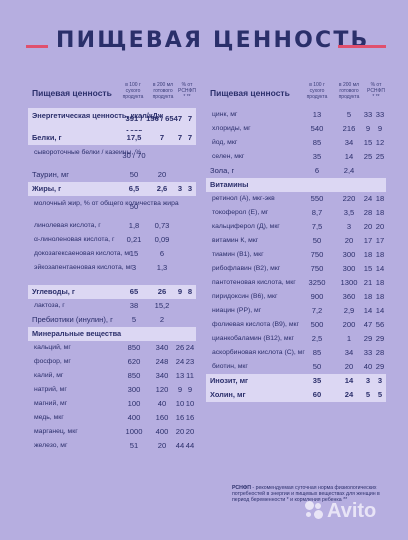 The height and width of the screenshot is (540, 408). What do you see at coordinates (52, 361) in the screenshot?
I see `row-label: фосфор, мг` at bounding box center [52, 361].